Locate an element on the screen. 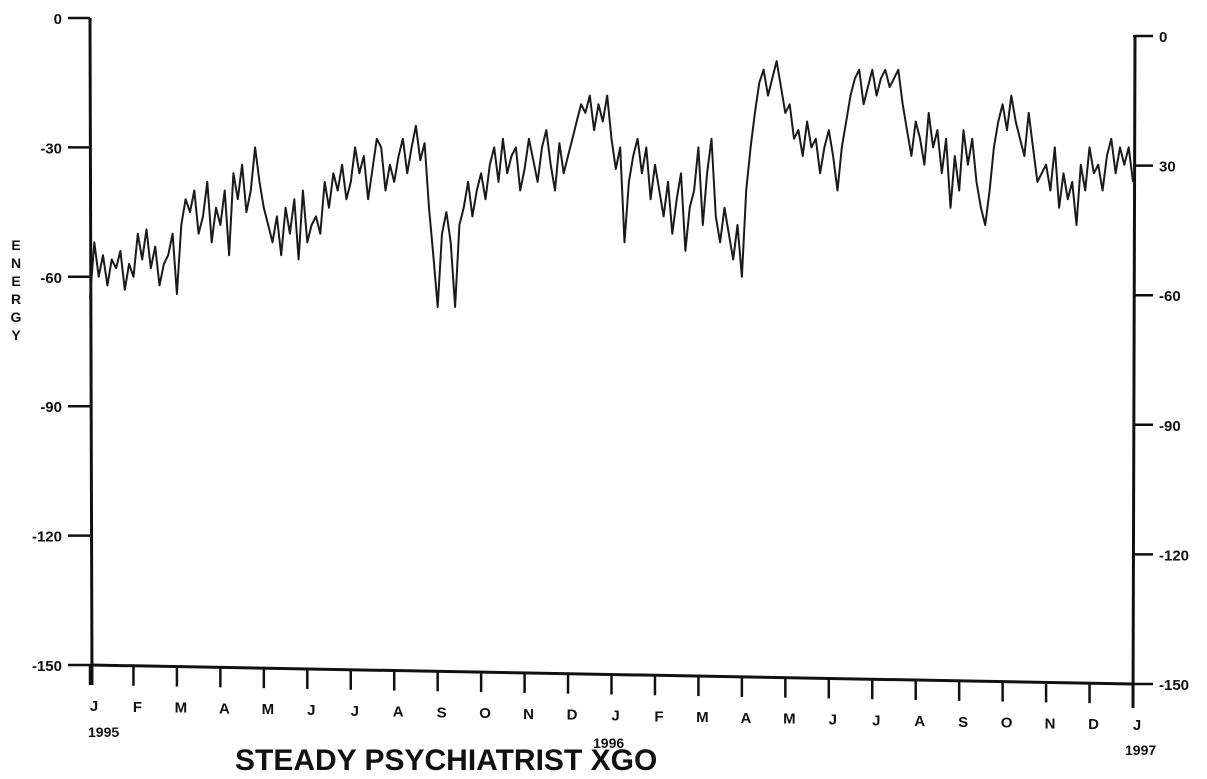 The image size is (1207, 779). ylabel-letter: Y is located at coordinates (16, 335).